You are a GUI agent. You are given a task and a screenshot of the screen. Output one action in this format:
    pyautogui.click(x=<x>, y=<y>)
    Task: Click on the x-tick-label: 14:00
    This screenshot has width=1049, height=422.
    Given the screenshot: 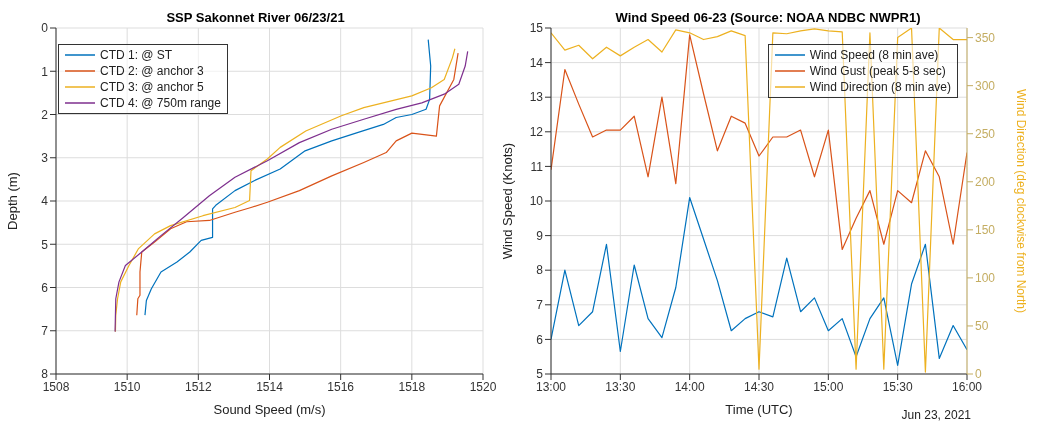 What is the action you would take?
    pyautogui.click(x=690, y=386)
    